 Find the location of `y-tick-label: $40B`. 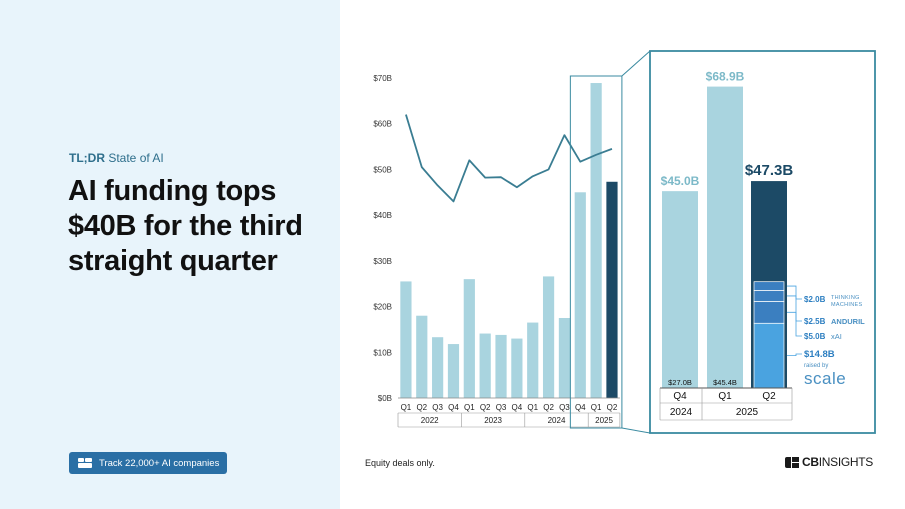

y-tick-label: $40B is located at coordinates (382, 215).